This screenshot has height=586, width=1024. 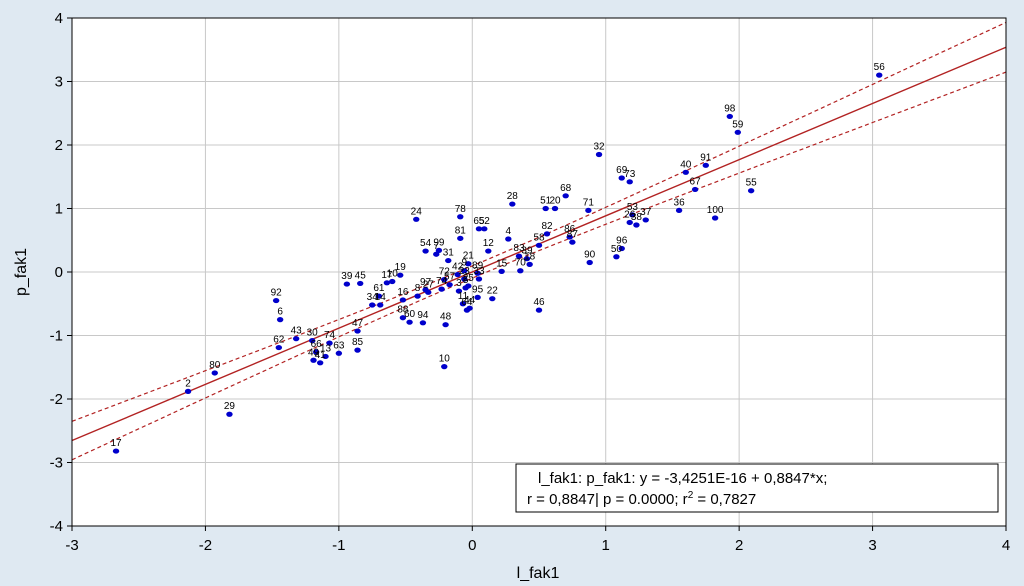 I want to click on x-tick-label: -1, so click(x=338, y=545).